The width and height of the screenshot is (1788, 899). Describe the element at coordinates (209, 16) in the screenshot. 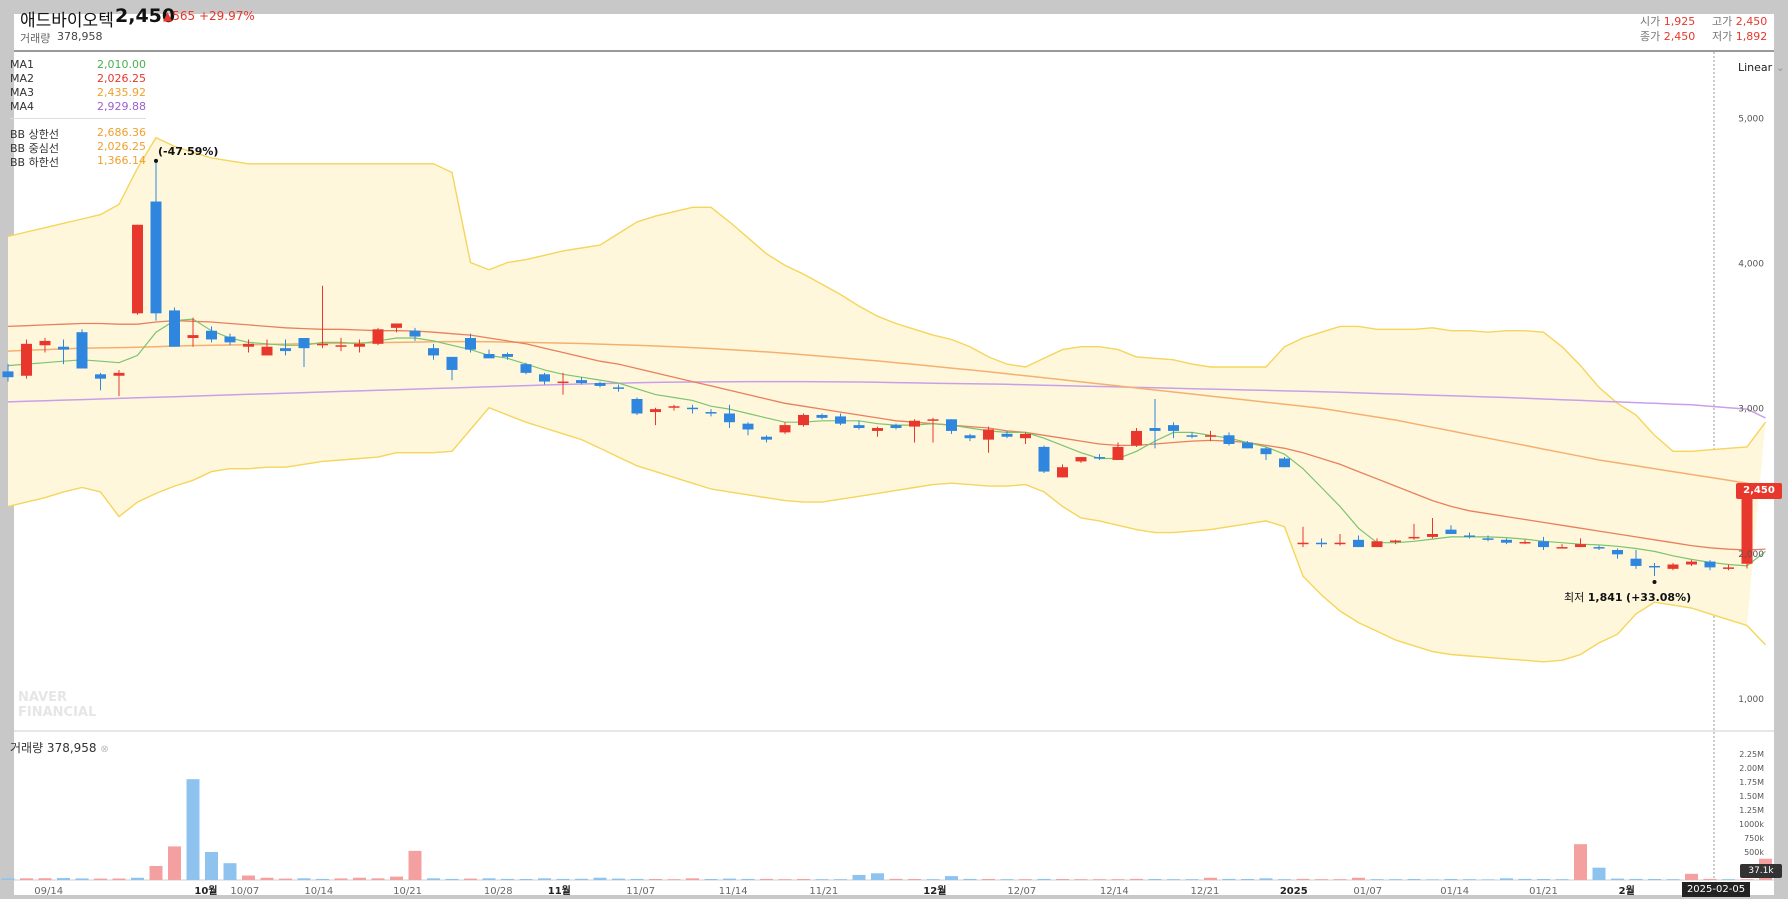

I see `price-change: ▲565 +29.97%` at that location.